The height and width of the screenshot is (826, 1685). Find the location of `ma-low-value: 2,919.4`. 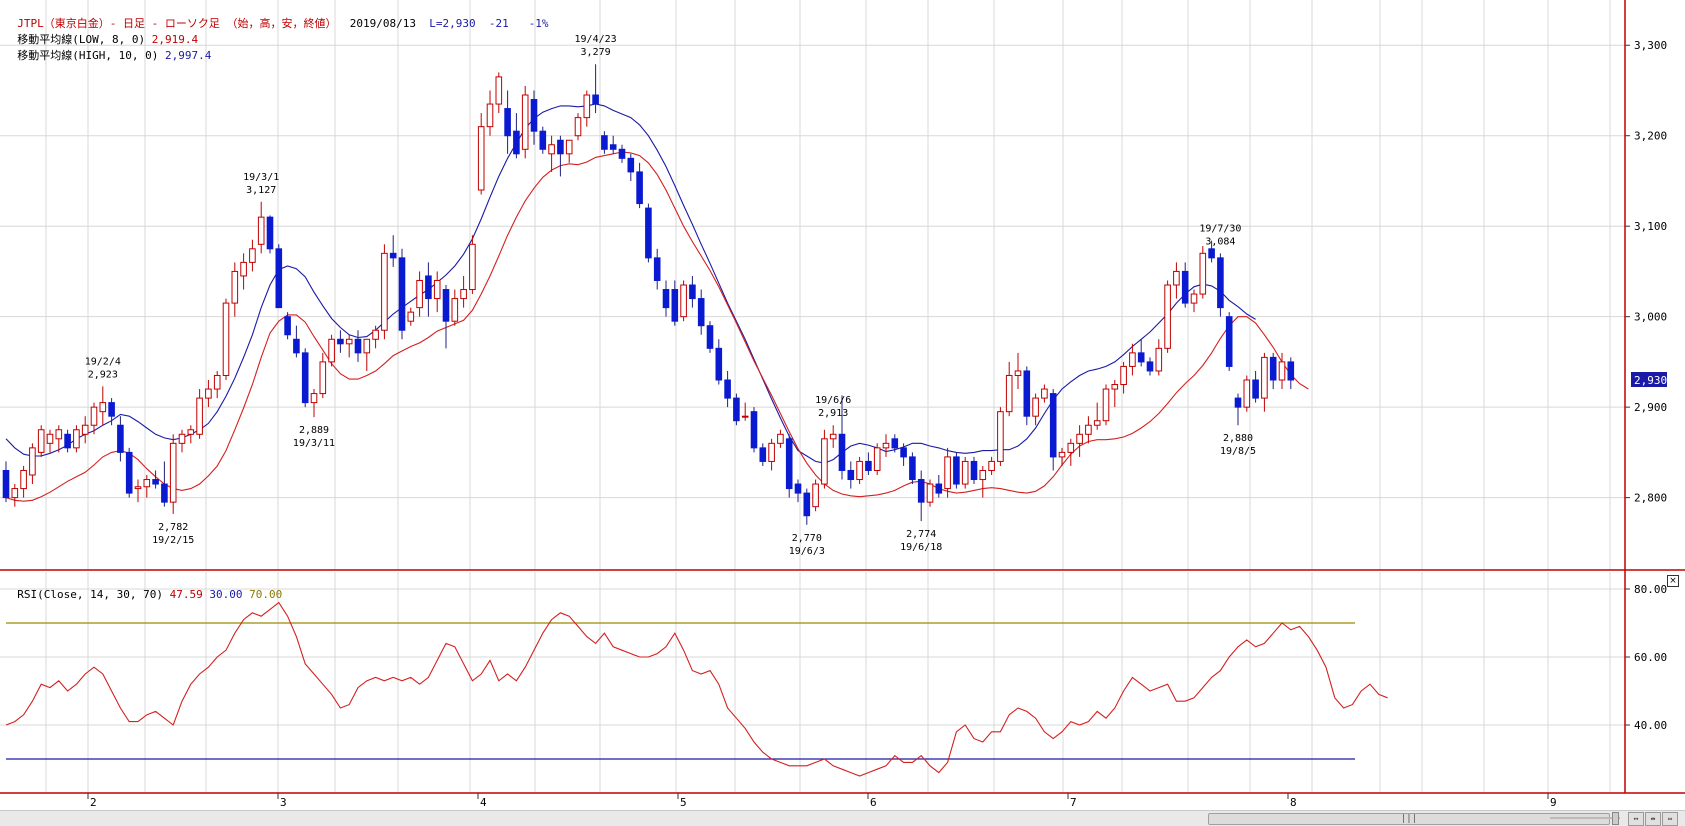

ma-low-value: 2,919.4 is located at coordinates (175, 39).